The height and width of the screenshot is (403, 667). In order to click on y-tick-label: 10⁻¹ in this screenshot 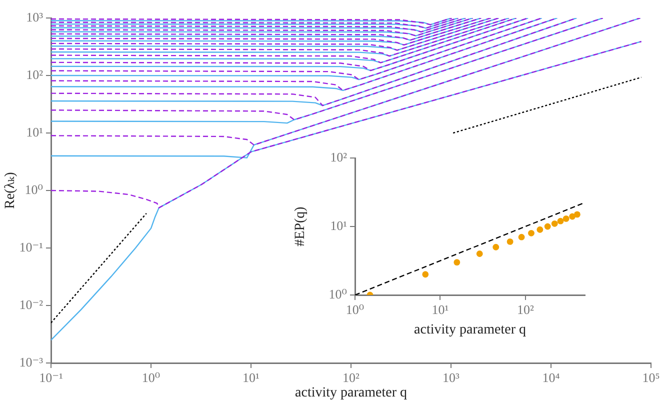, I will do `click(31, 246)`.